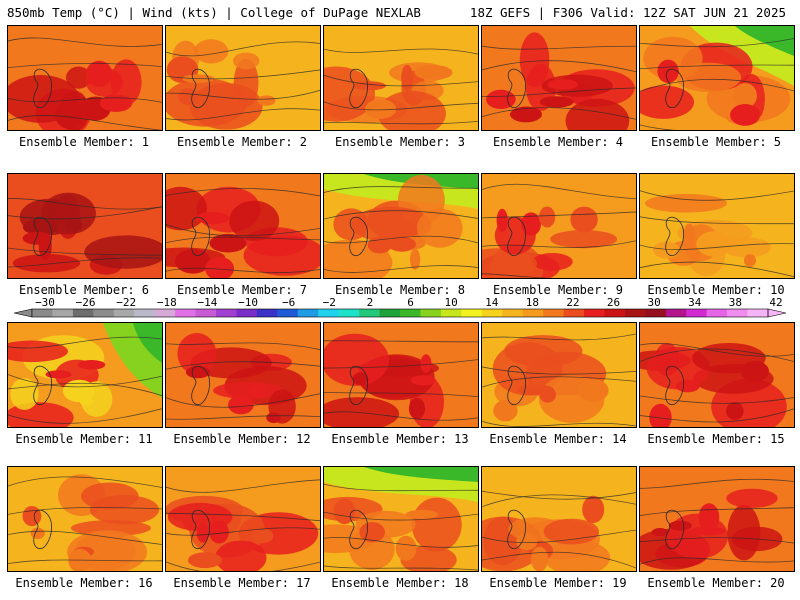  I want to click on colorbar-outline, so click(400, 313).